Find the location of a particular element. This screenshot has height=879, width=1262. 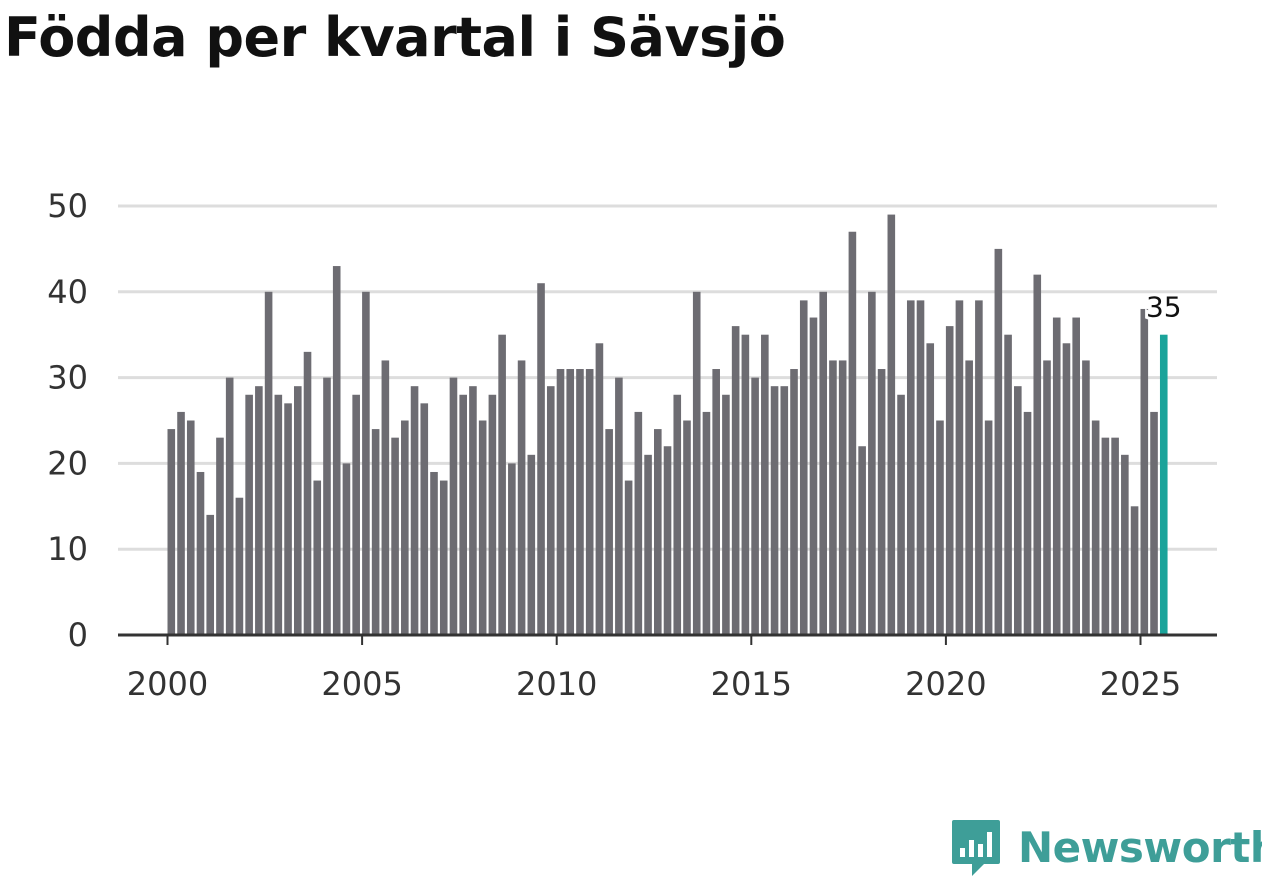

x-tick-label: 2005 is located at coordinates (361, 684).